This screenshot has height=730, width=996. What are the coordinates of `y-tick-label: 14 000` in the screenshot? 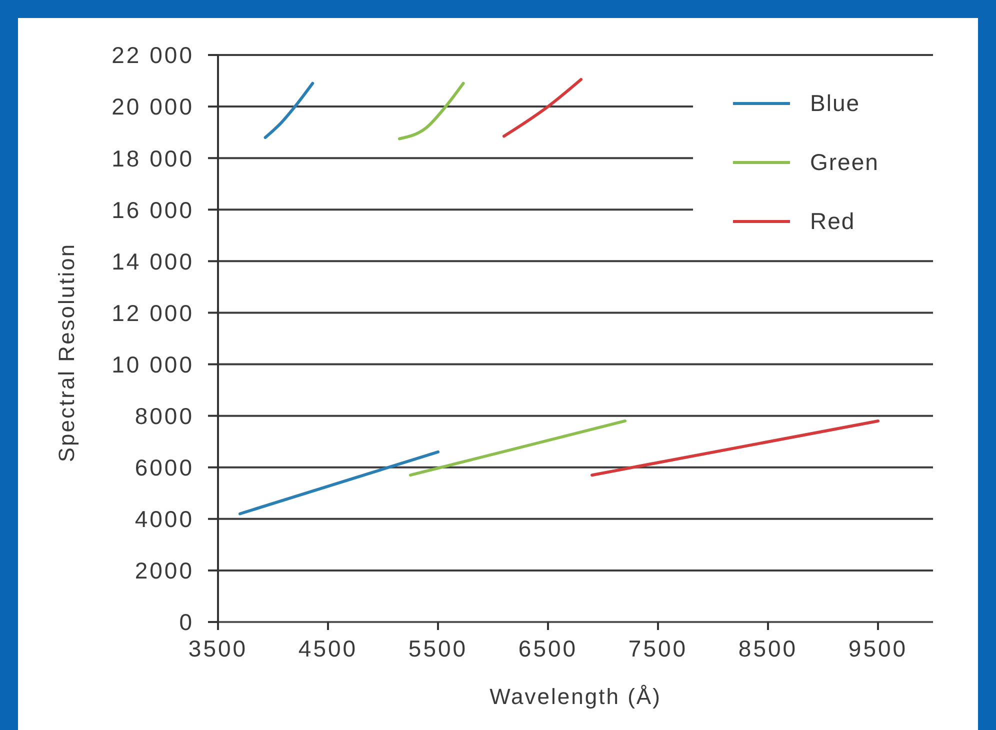 It's located at (153, 261).